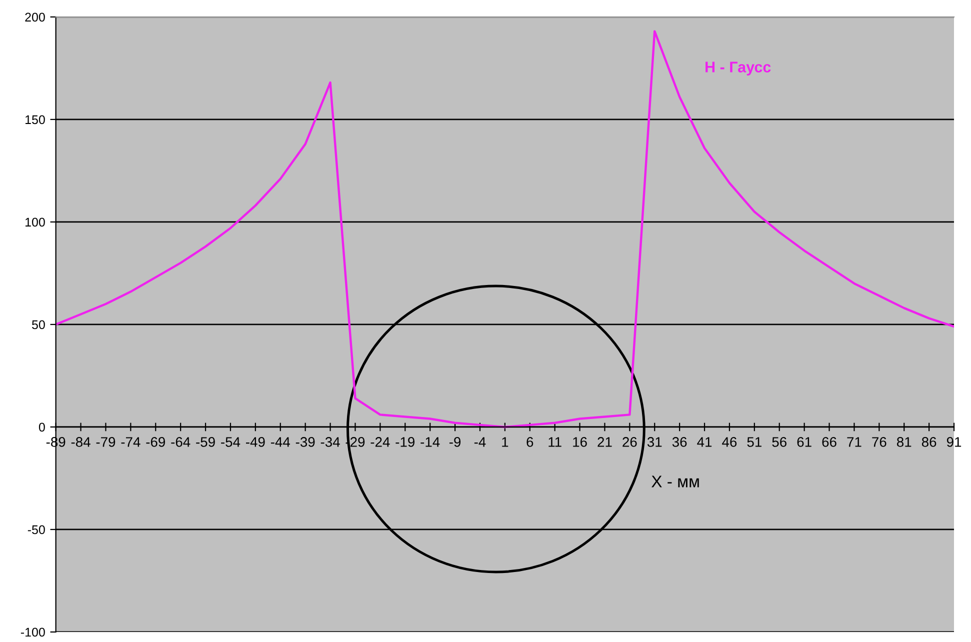  Describe the element at coordinates (580, 442) in the screenshot. I see `x-tick-label: 16` at that location.